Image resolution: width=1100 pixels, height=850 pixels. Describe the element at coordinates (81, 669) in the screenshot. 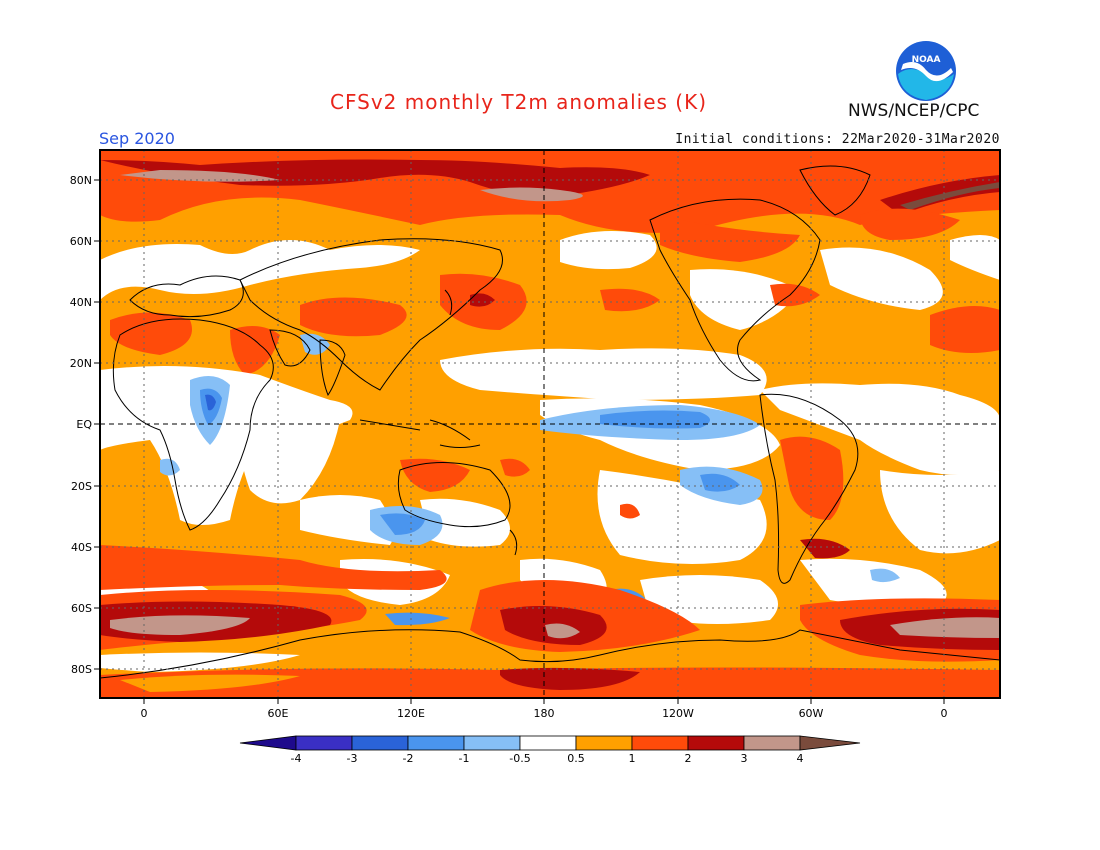

I see `lat-label: 80S` at that location.